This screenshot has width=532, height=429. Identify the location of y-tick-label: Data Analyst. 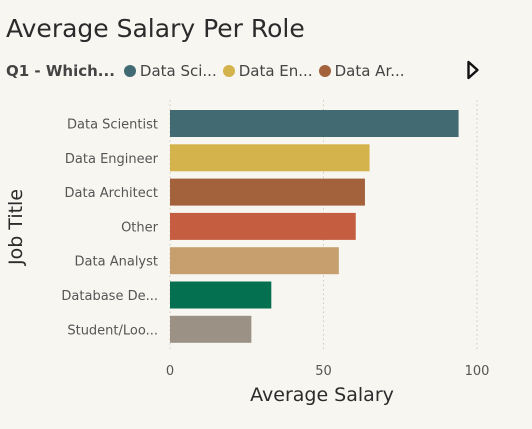
(116, 262).